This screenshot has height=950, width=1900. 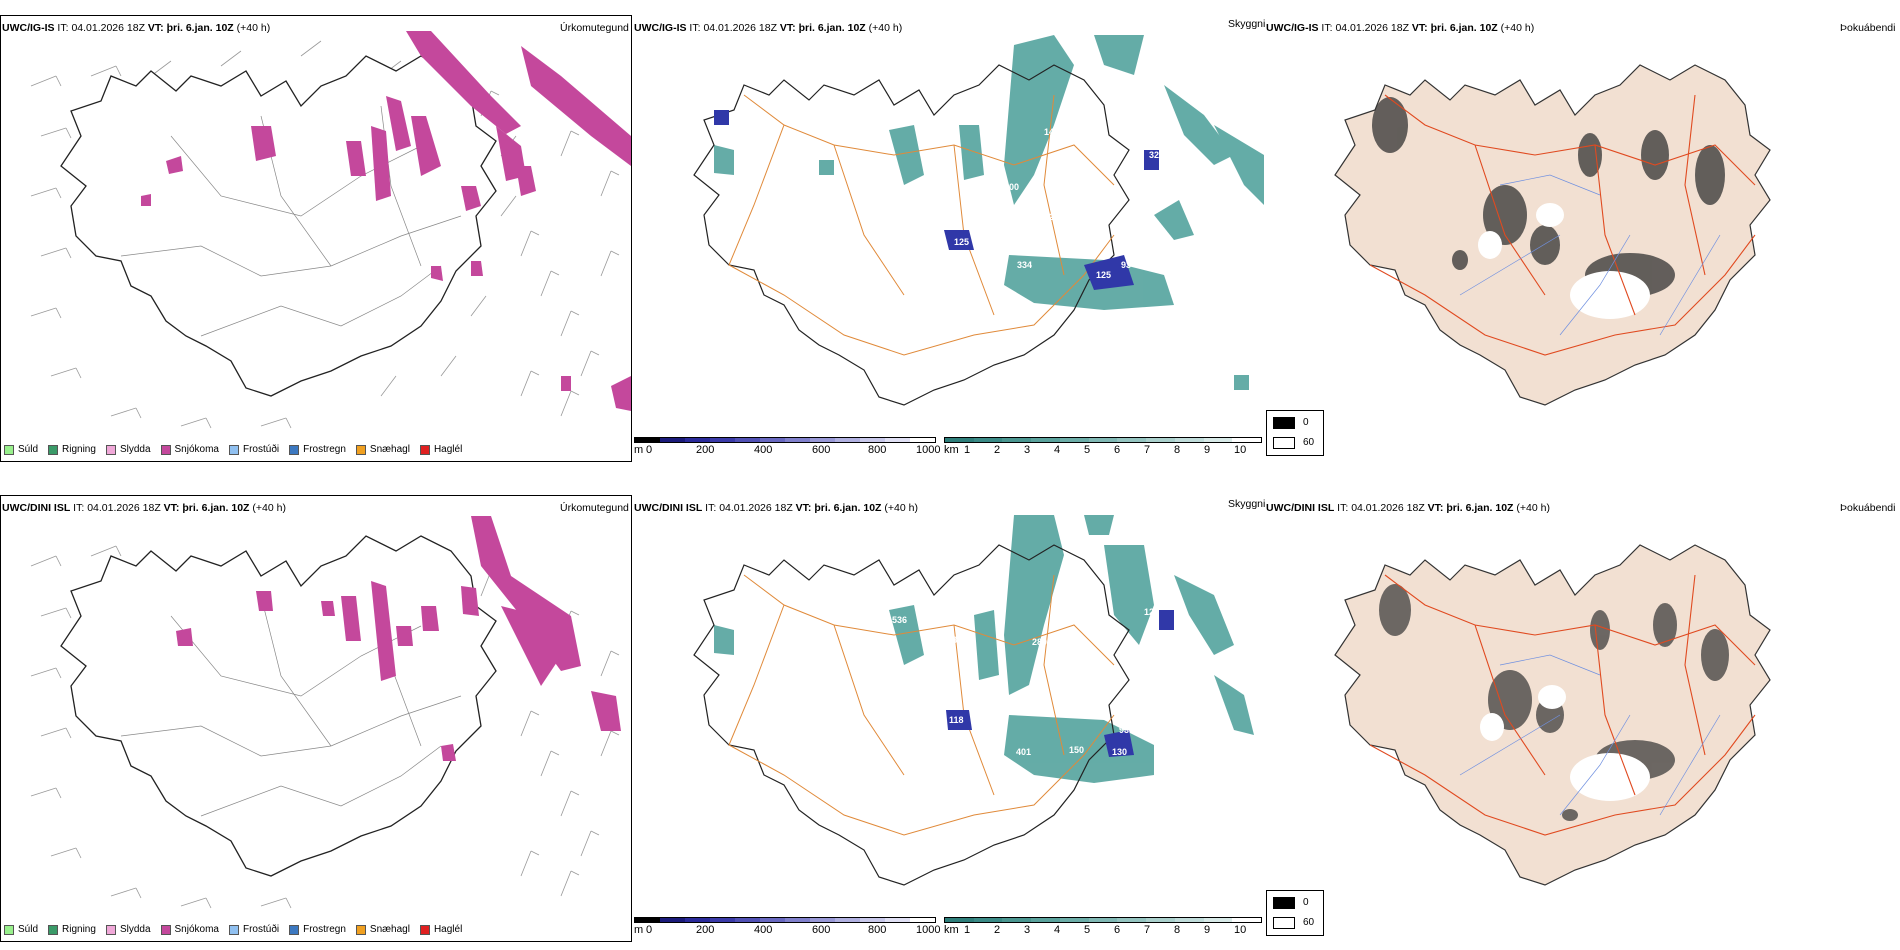 I want to click on low-visibility-areas, so click(x=984, y=649).